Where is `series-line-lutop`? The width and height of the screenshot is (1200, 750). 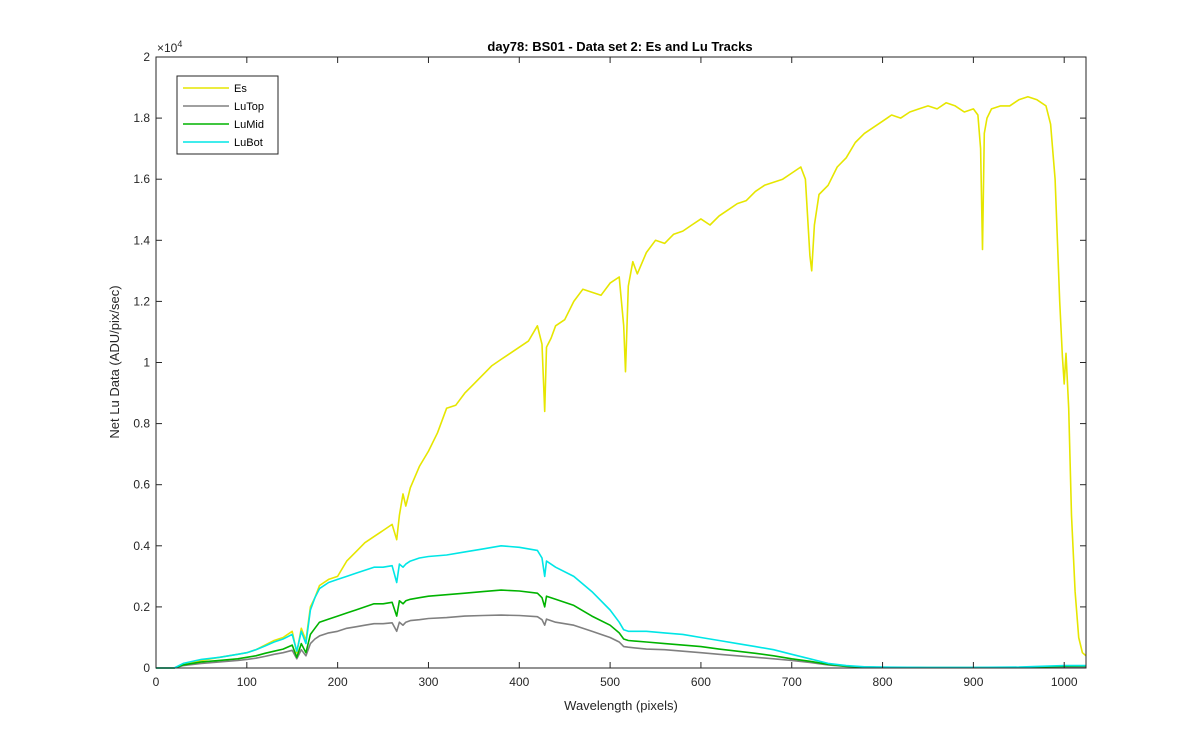
series-line-lutop is located at coordinates (621, 641).